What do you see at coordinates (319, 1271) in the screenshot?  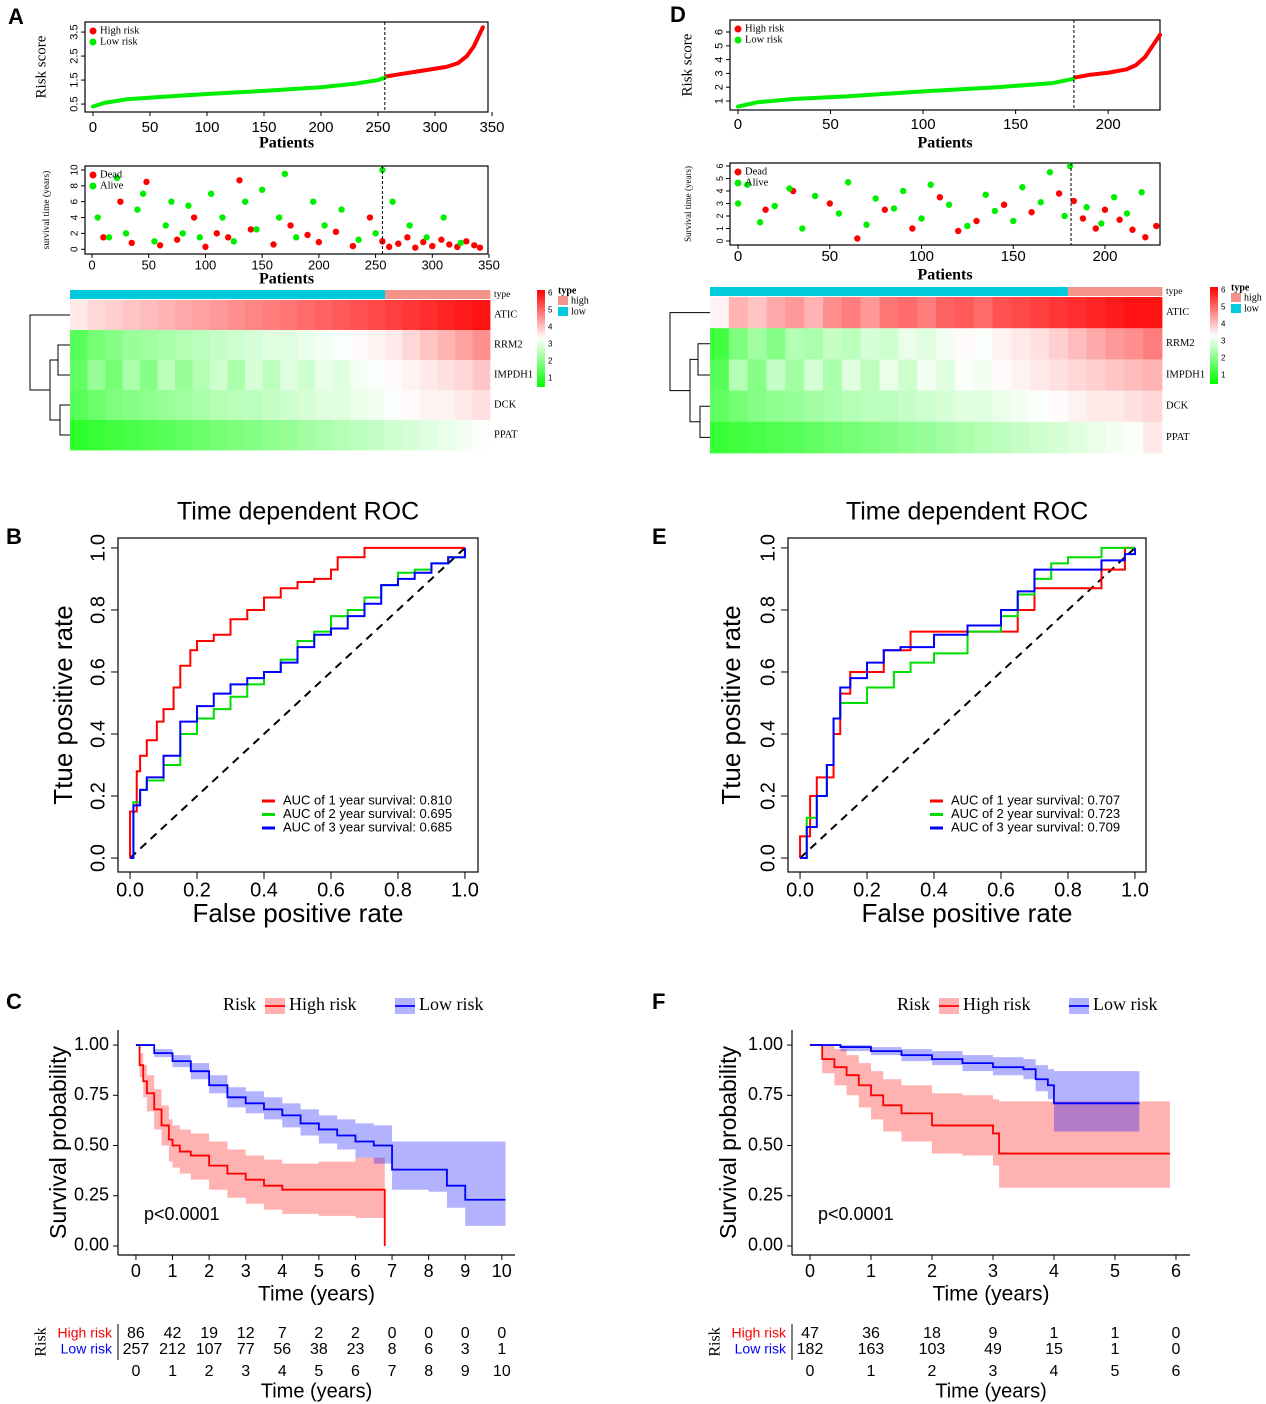 I see `x-tick-label: 5` at bounding box center [319, 1271].